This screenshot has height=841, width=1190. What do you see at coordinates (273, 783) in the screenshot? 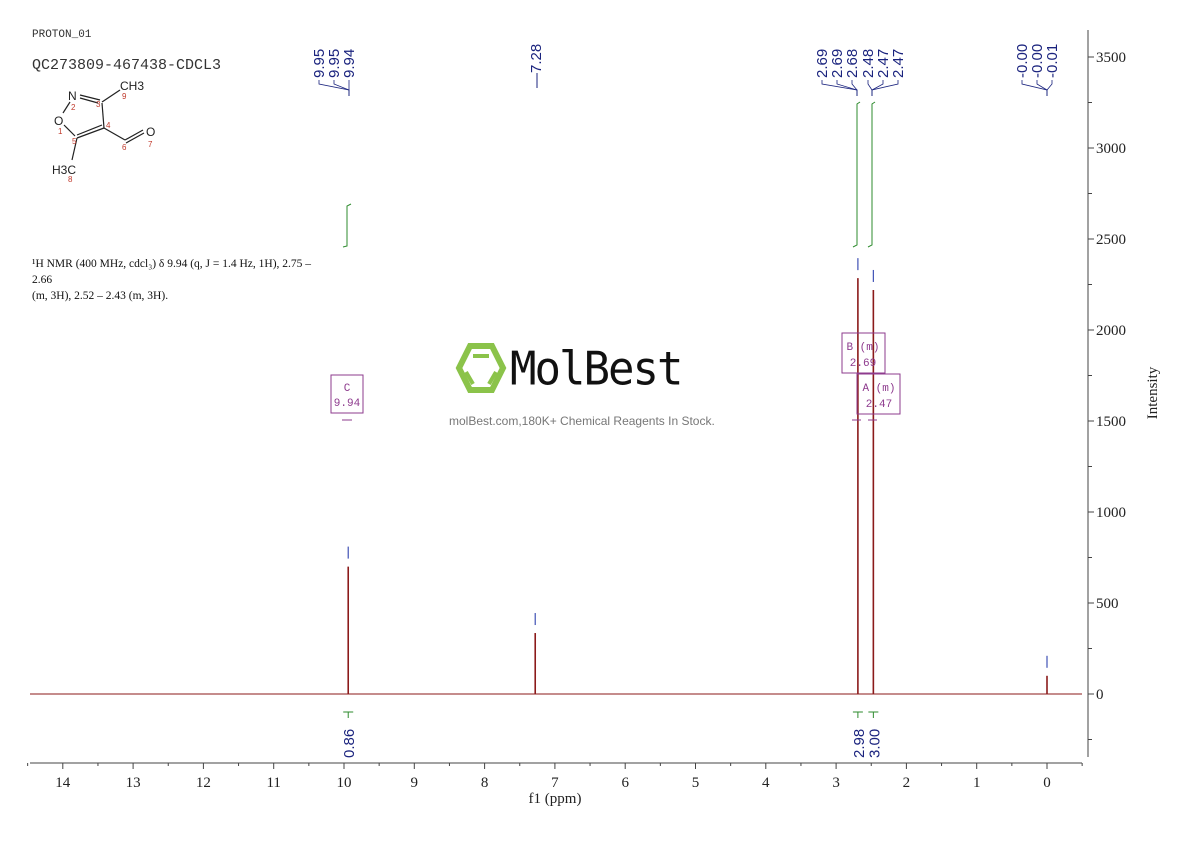
I see `x-tick-label: 11` at bounding box center [273, 783].